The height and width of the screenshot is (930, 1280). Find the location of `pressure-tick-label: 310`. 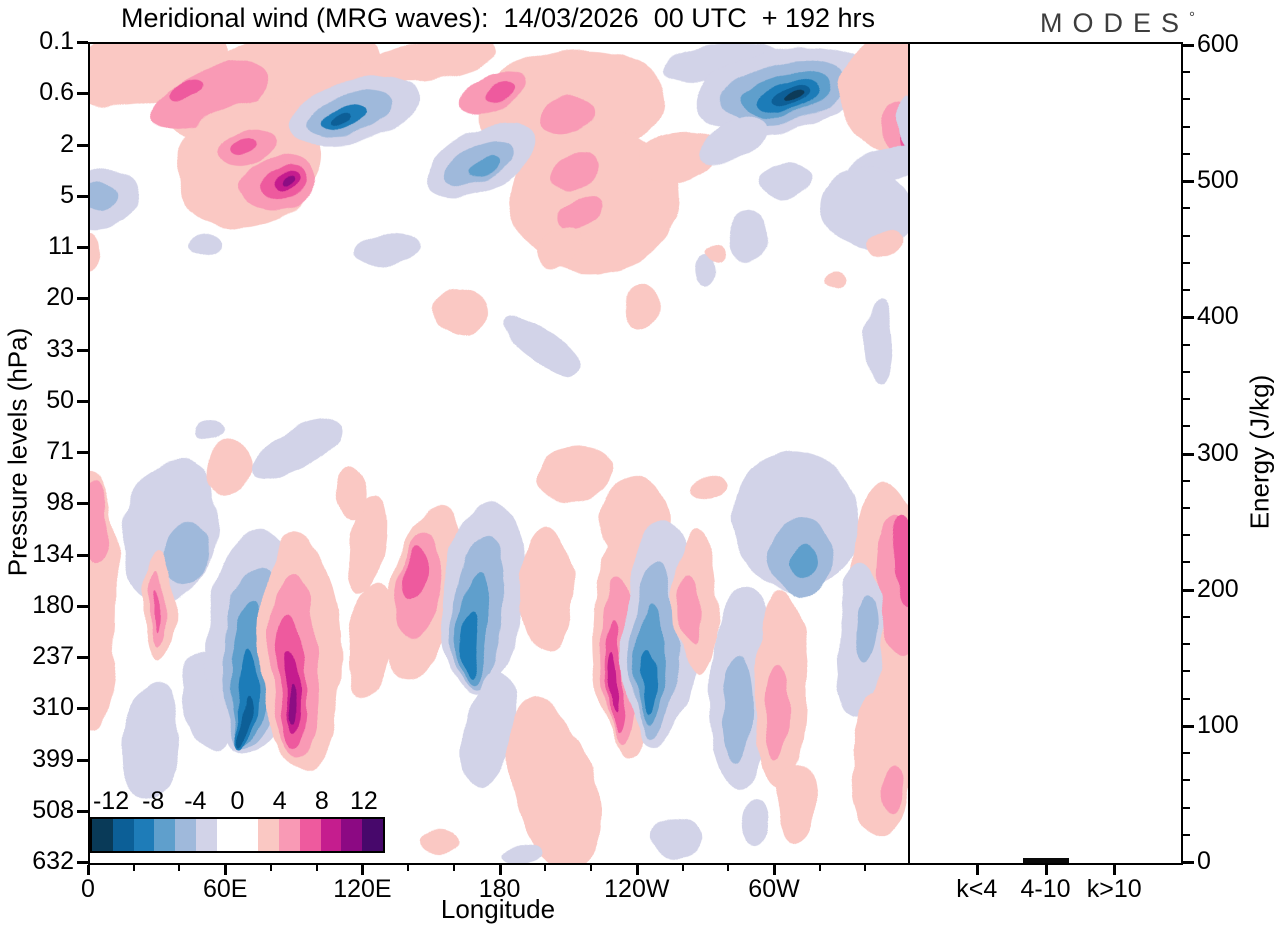

pressure-tick-label: 310 is located at coordinates (53, 707).